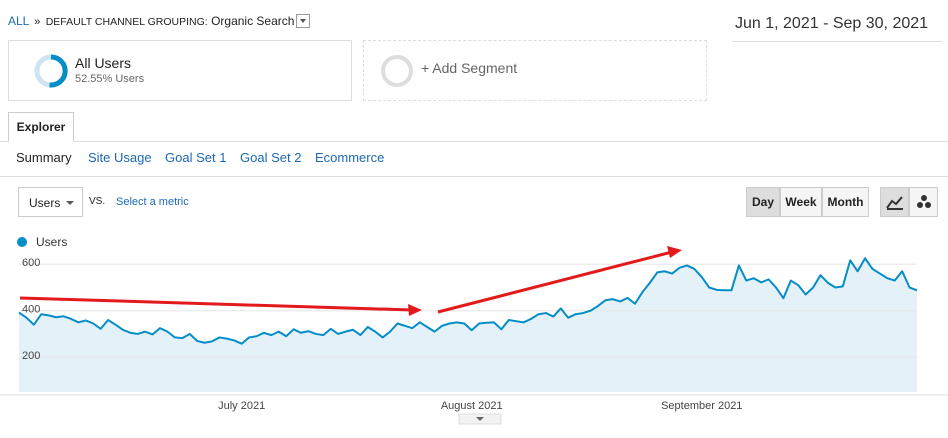  I want to click on metric-dropdown: Users, so click(50, 202).